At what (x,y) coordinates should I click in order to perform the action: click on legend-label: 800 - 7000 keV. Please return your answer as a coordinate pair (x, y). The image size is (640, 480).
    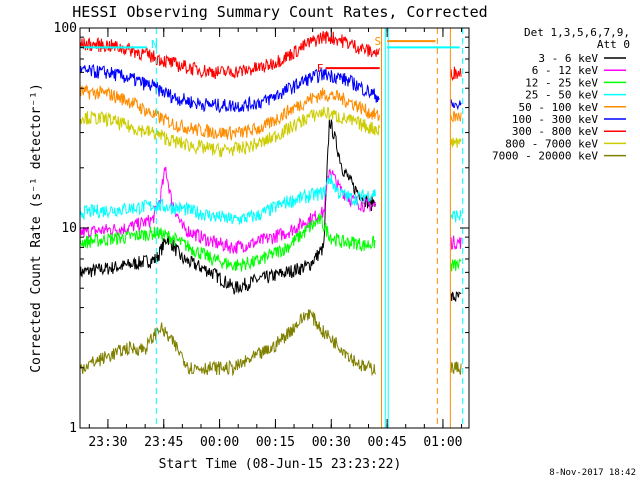
    Looking at the image, I should click on (551, 143).